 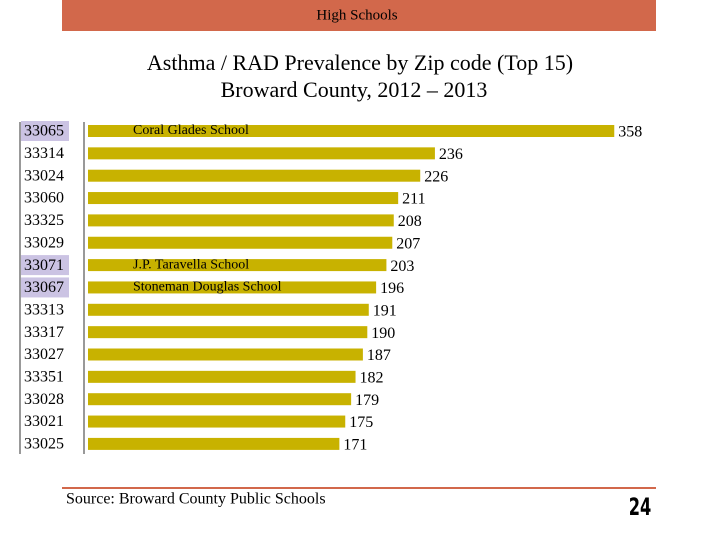 I want to click on value-label: 236, so click(x=451, y=154).